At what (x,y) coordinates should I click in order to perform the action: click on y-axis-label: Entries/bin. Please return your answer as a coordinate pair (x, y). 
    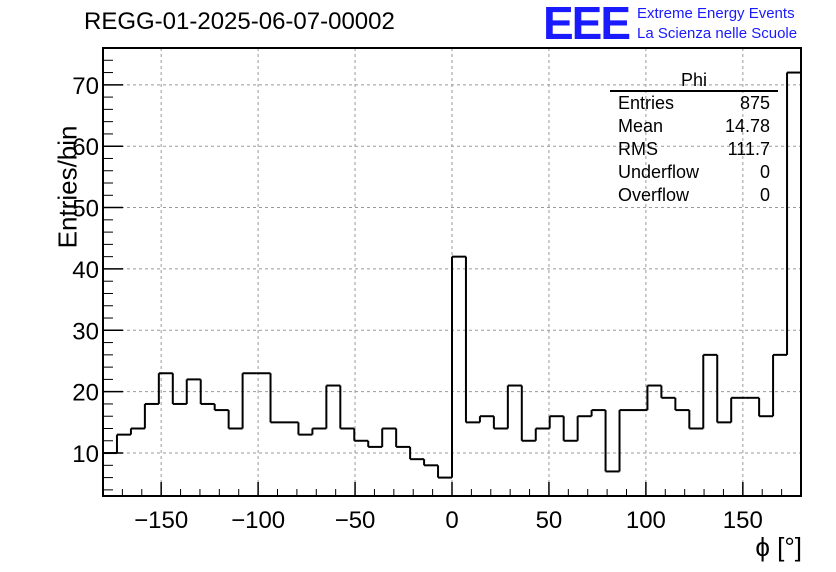
    Looking at the image, I should click on (67, 187).